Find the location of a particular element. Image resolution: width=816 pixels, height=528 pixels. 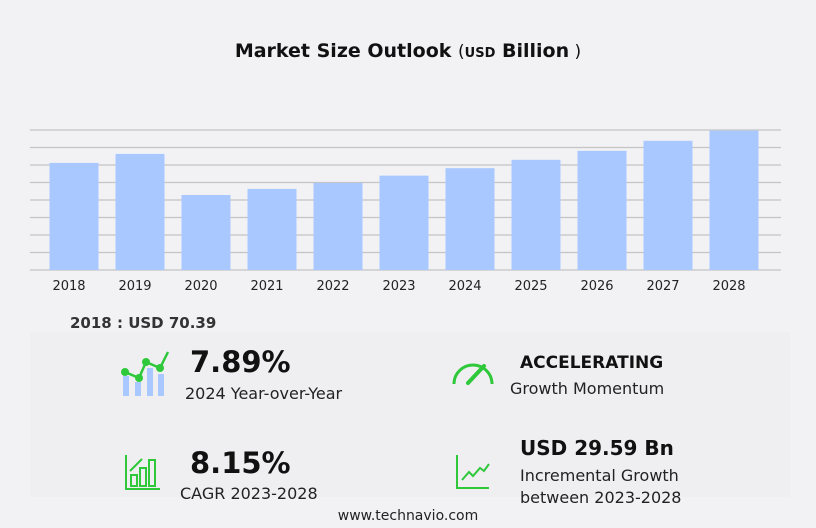

footer-link: www.technavio.com is located at coordinates (408, 516).